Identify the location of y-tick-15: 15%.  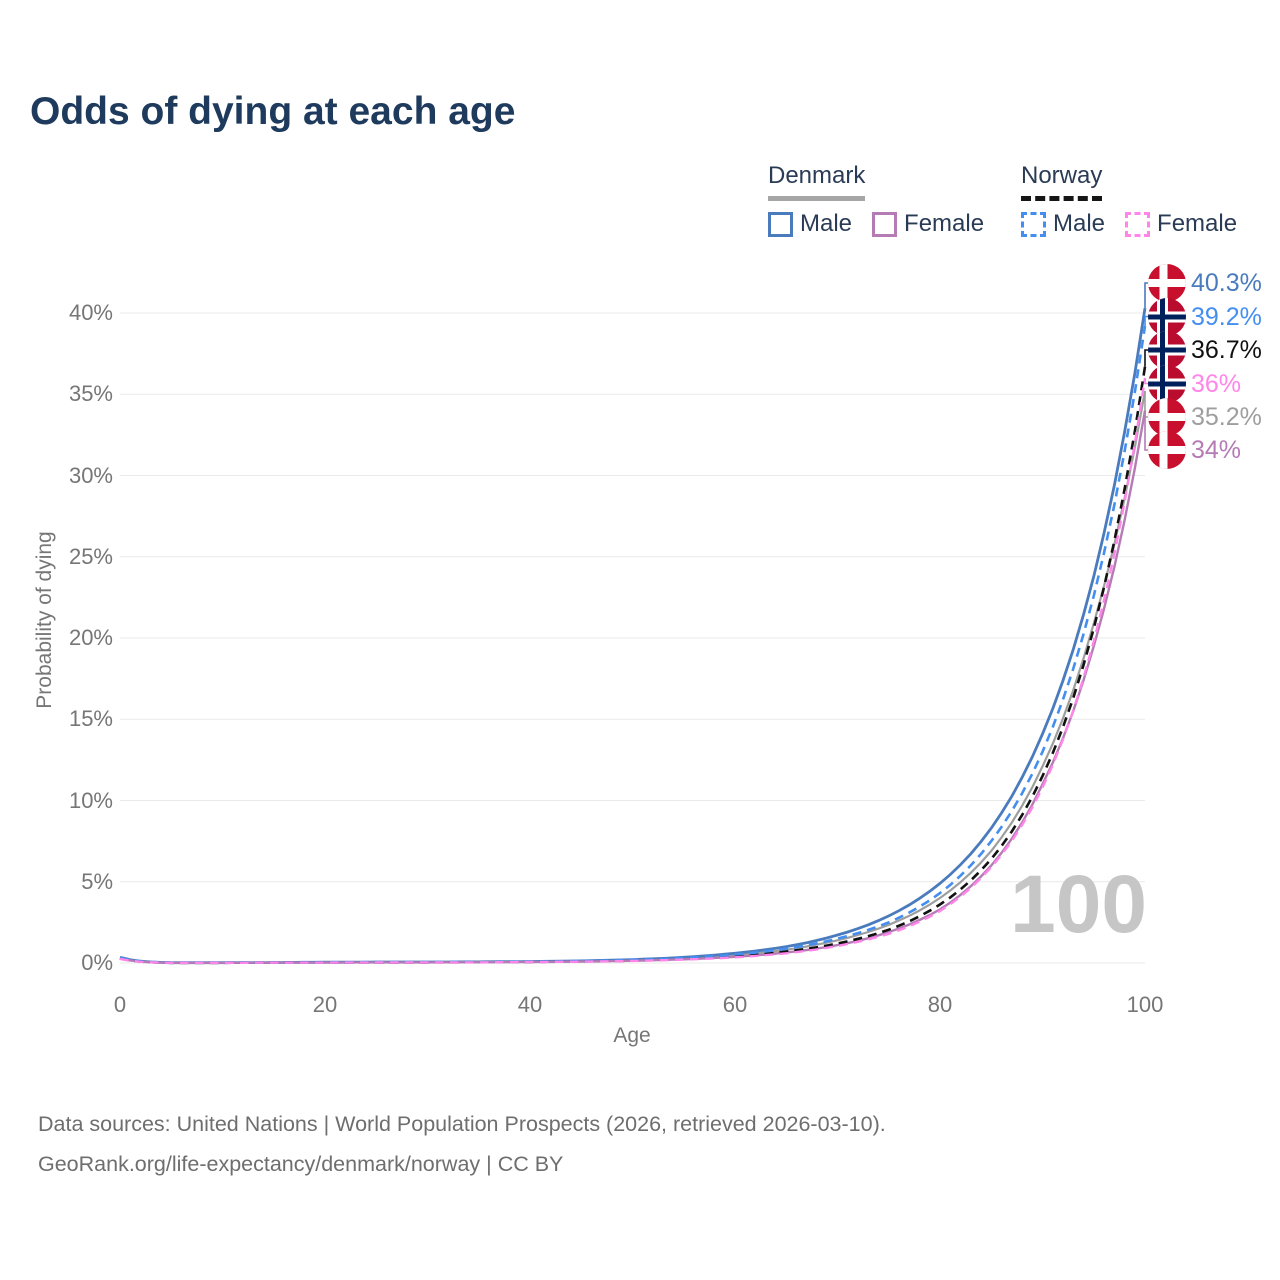
(90, 719).